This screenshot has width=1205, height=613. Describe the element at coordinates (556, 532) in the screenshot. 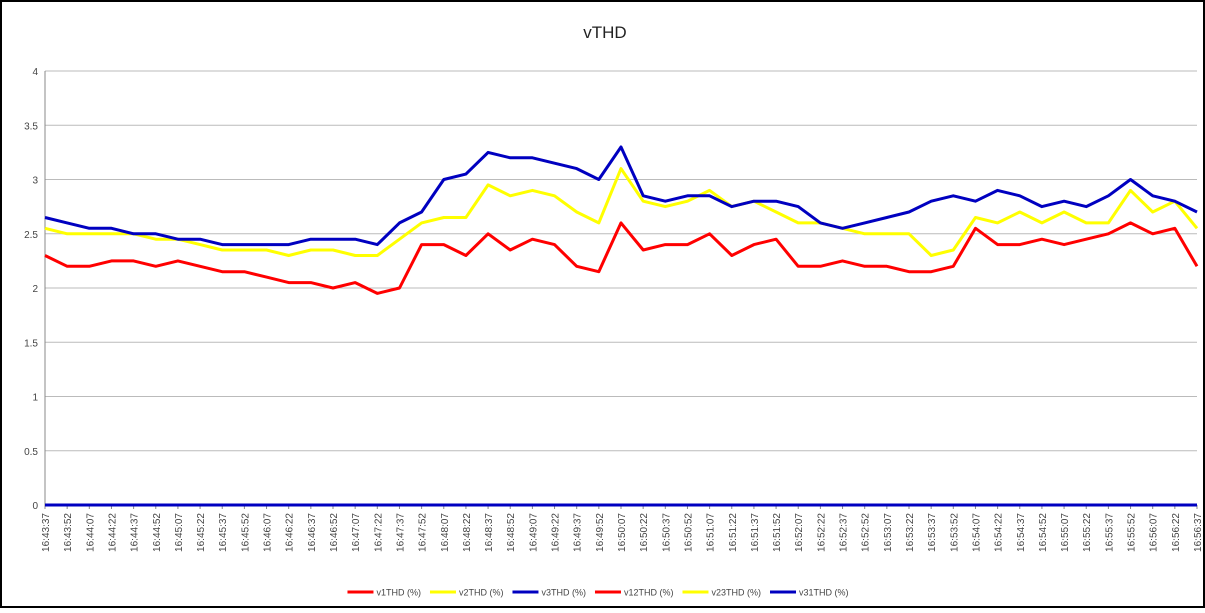

I see `x-tick-label: 16:49:22` at that location.